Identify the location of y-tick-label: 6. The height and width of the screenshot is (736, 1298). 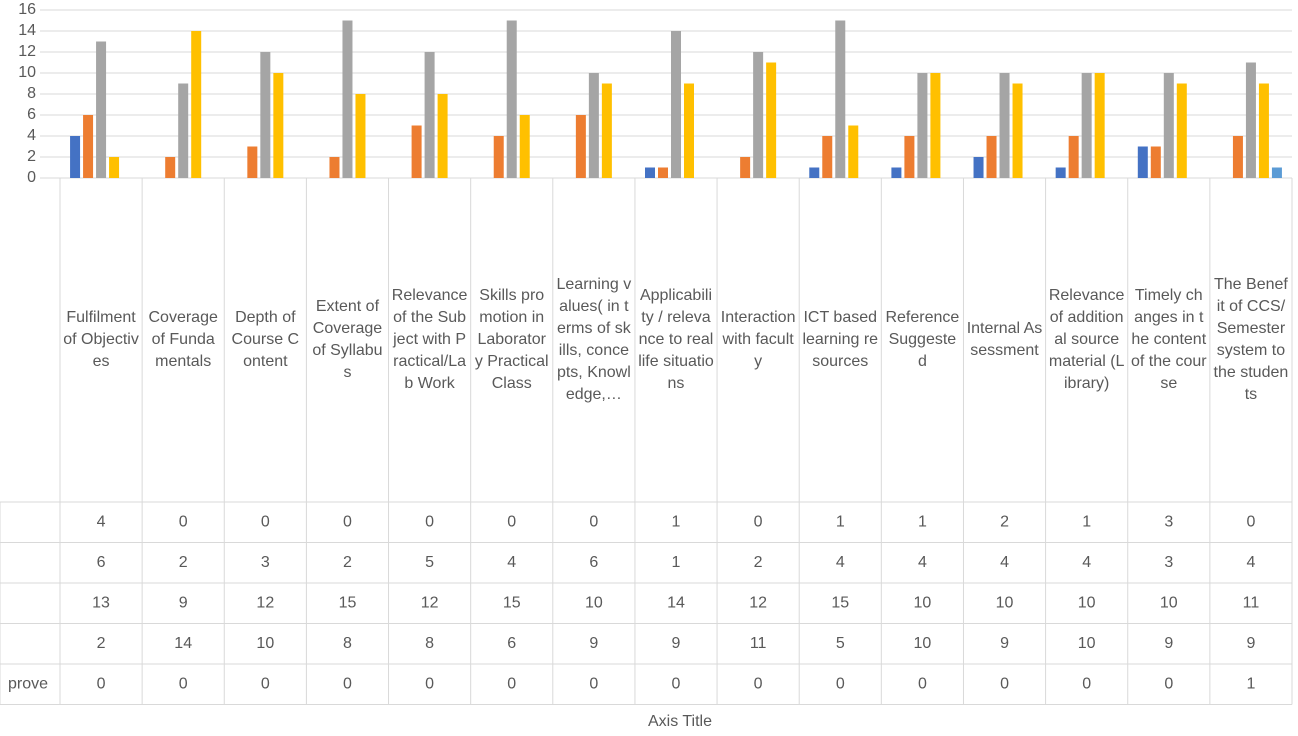
(31, 114).